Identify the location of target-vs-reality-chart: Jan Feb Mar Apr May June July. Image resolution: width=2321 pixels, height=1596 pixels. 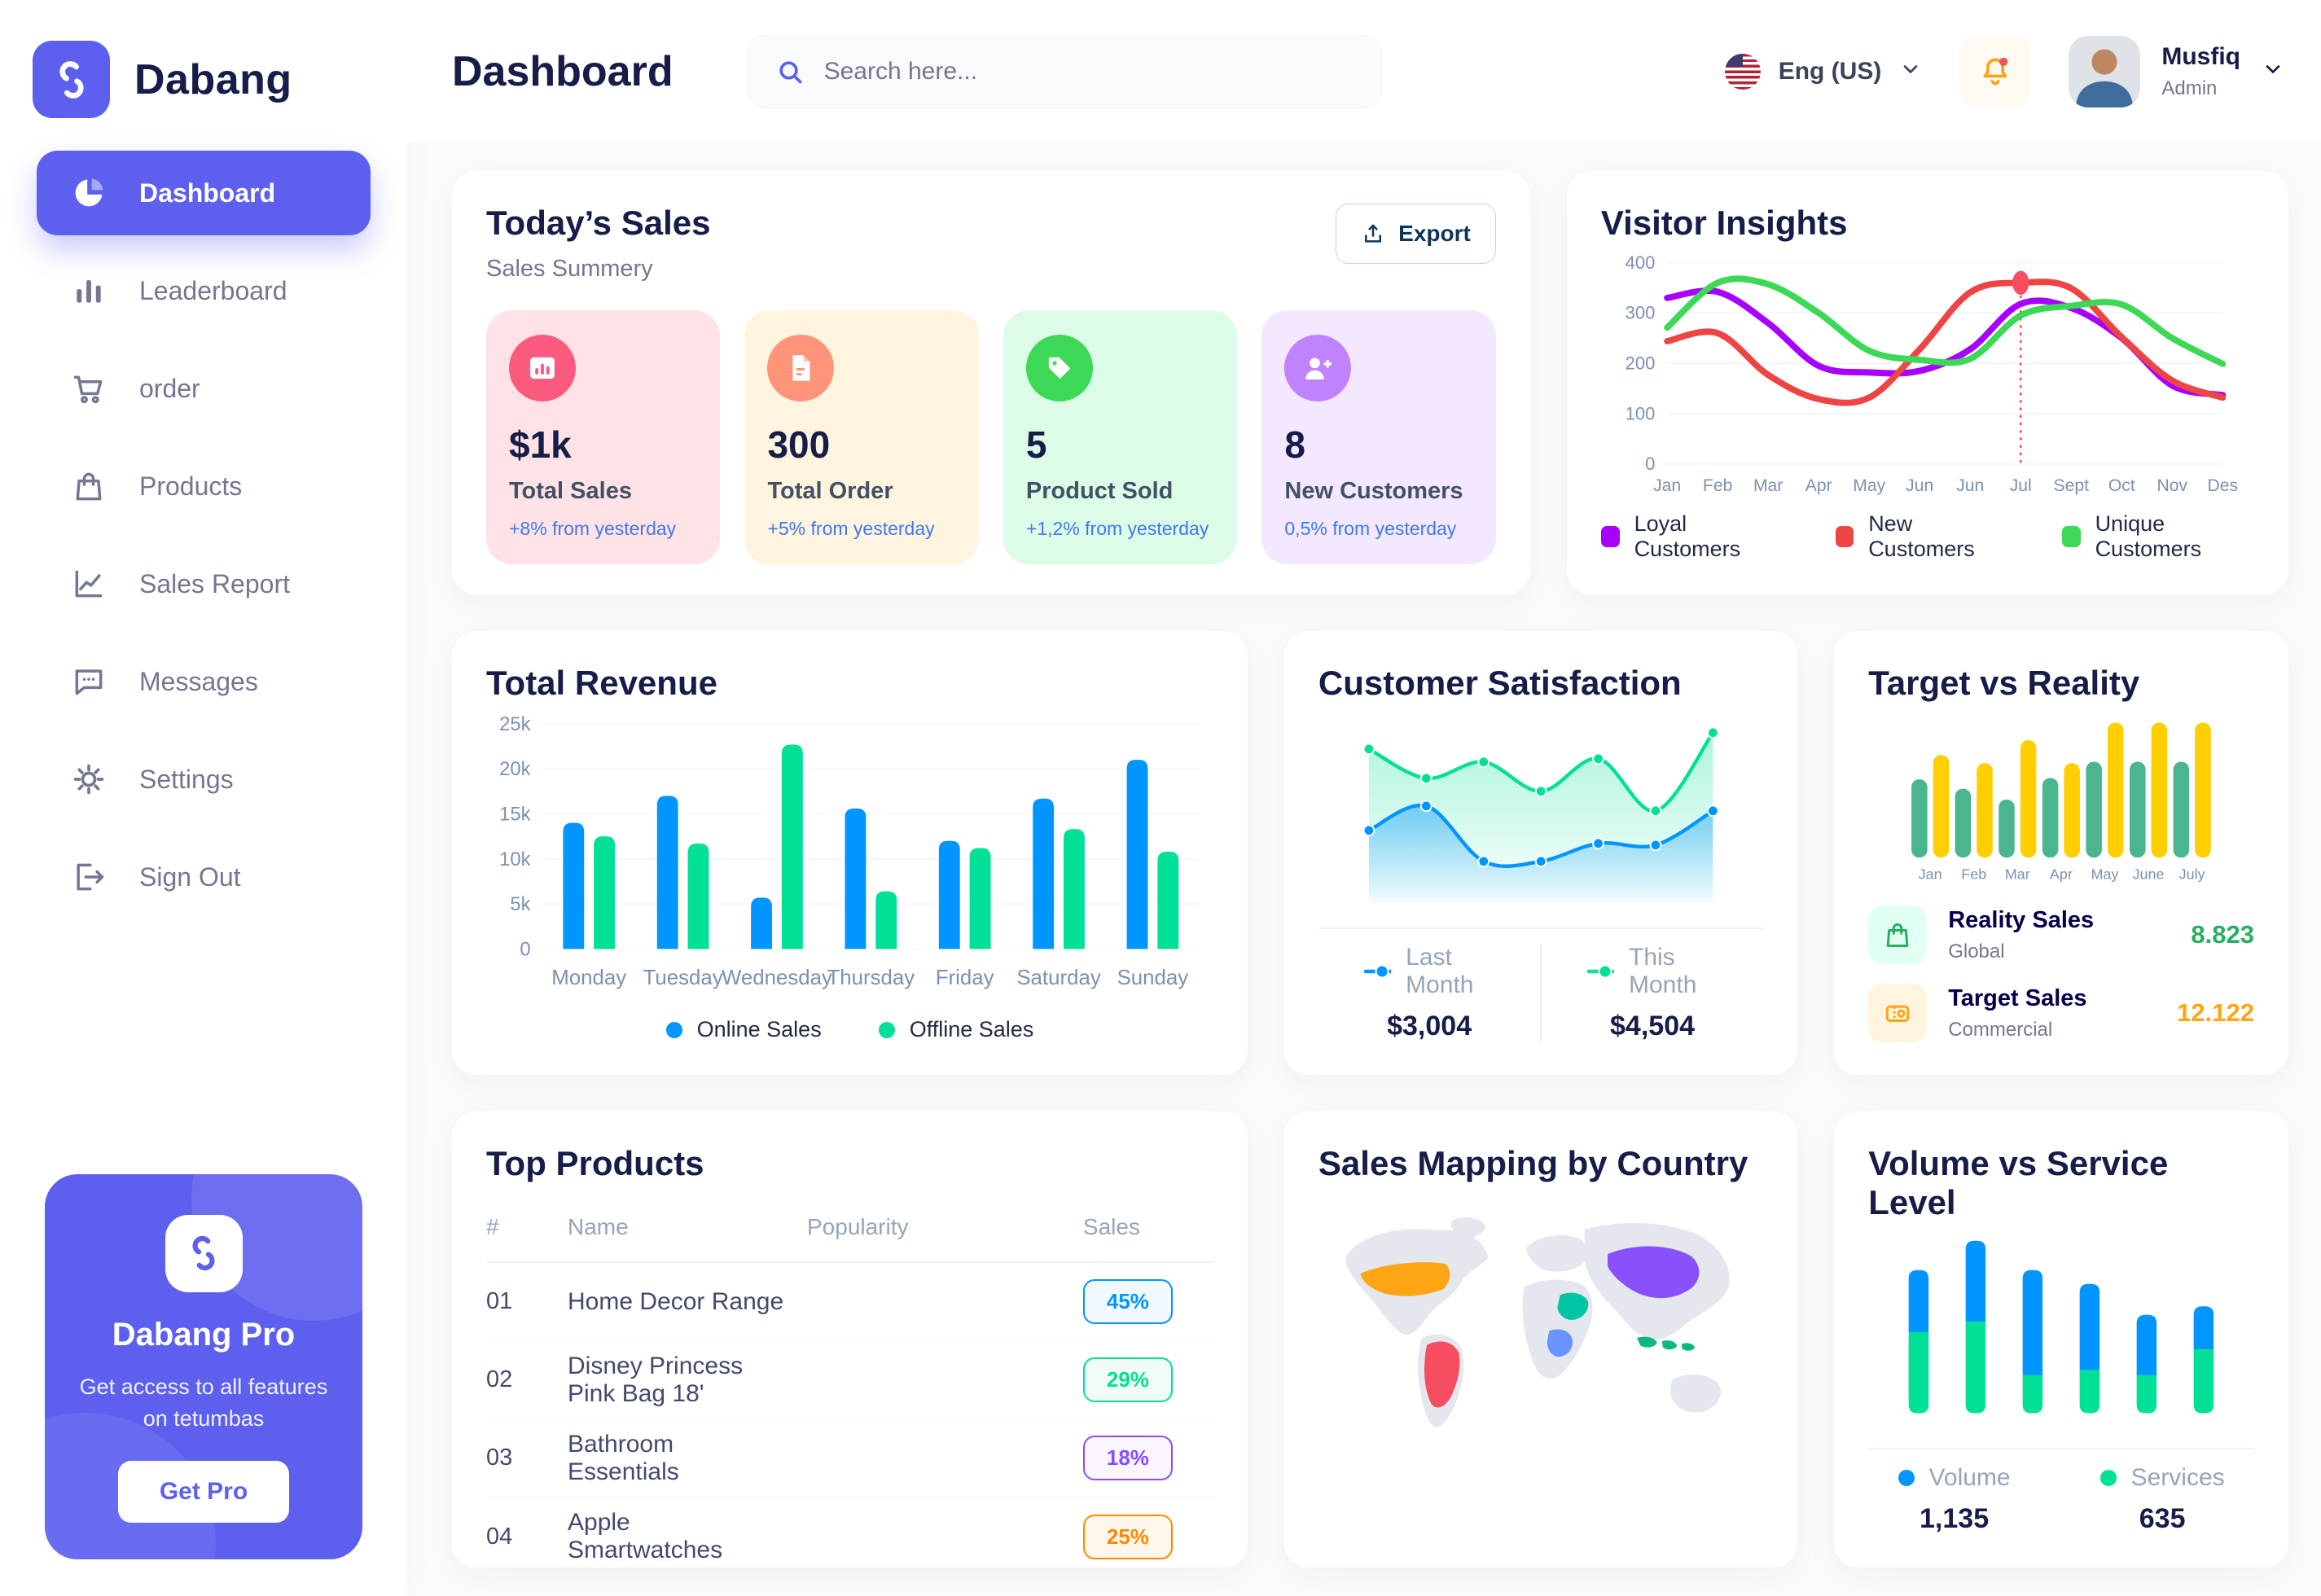
(2061, 802).